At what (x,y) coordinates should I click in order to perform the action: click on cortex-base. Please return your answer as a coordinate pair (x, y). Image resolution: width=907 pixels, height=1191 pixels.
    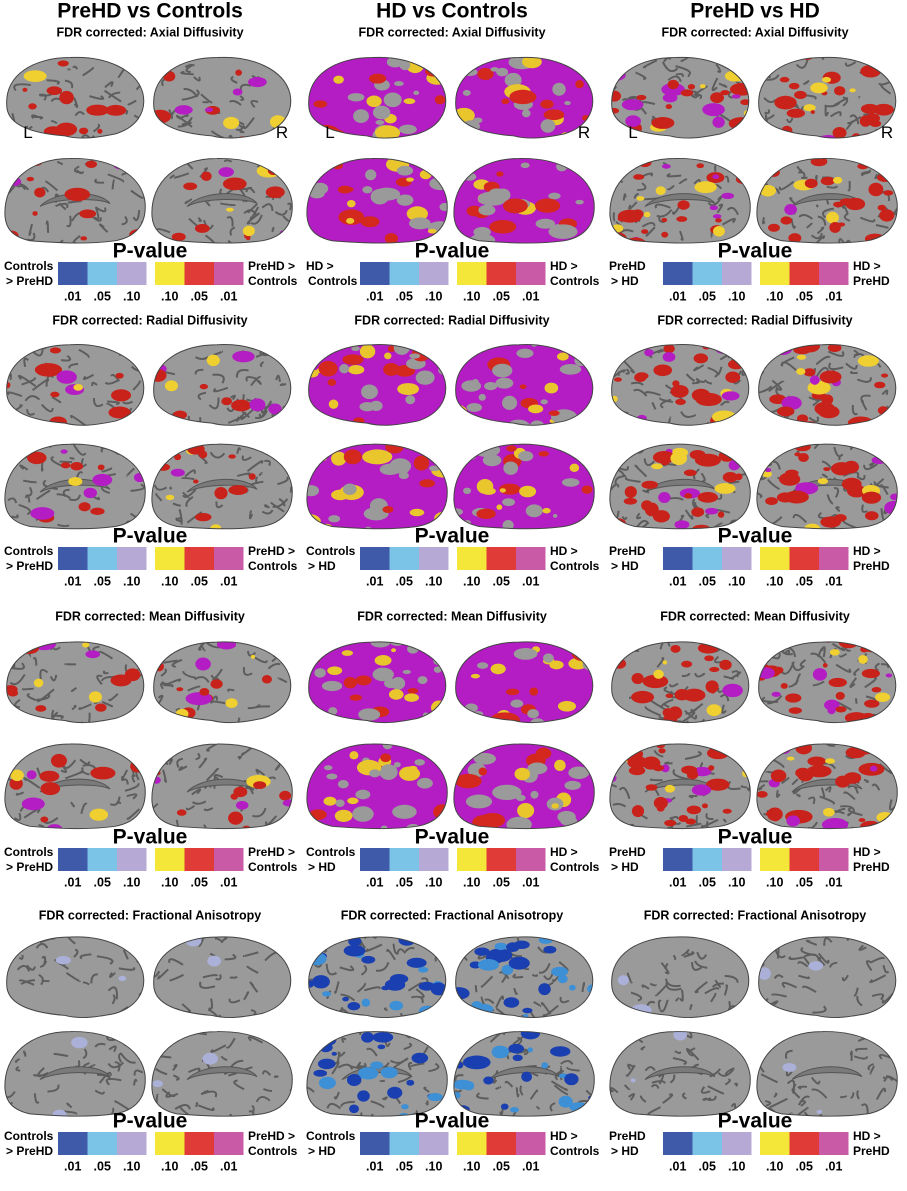
    Looking at the image, I should click on (680, 786).